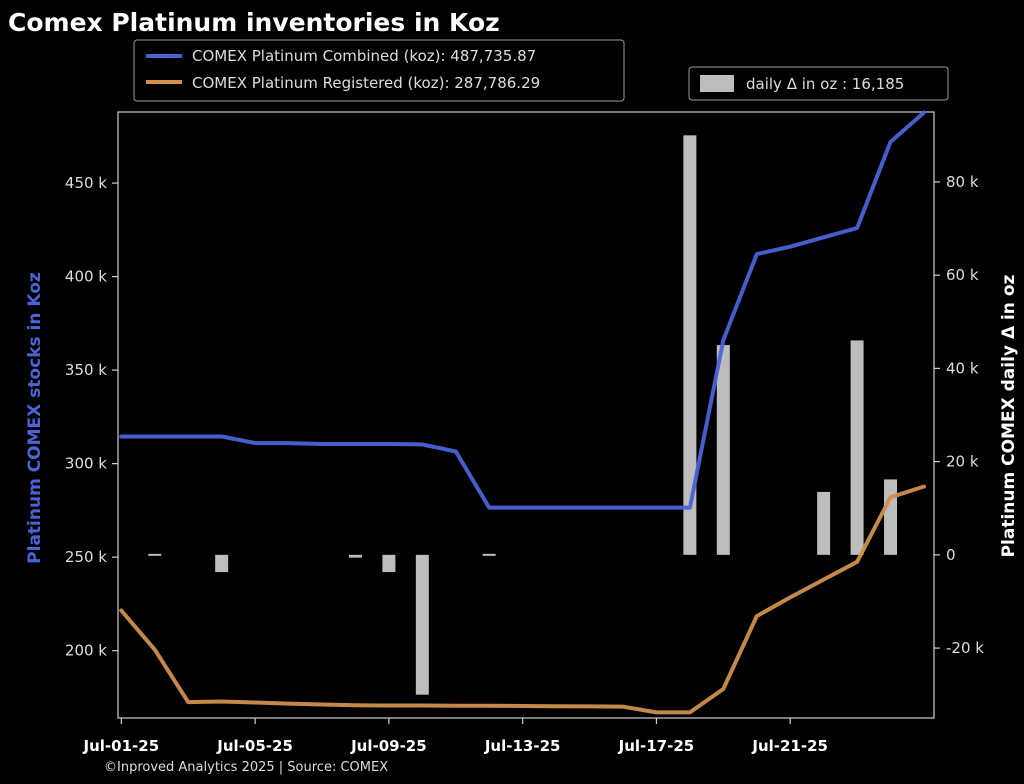  What do you see at coordinates (962, 182) in the screenshot?
I see `right-tick-label: 80 k` at bounding box center [962, 182].